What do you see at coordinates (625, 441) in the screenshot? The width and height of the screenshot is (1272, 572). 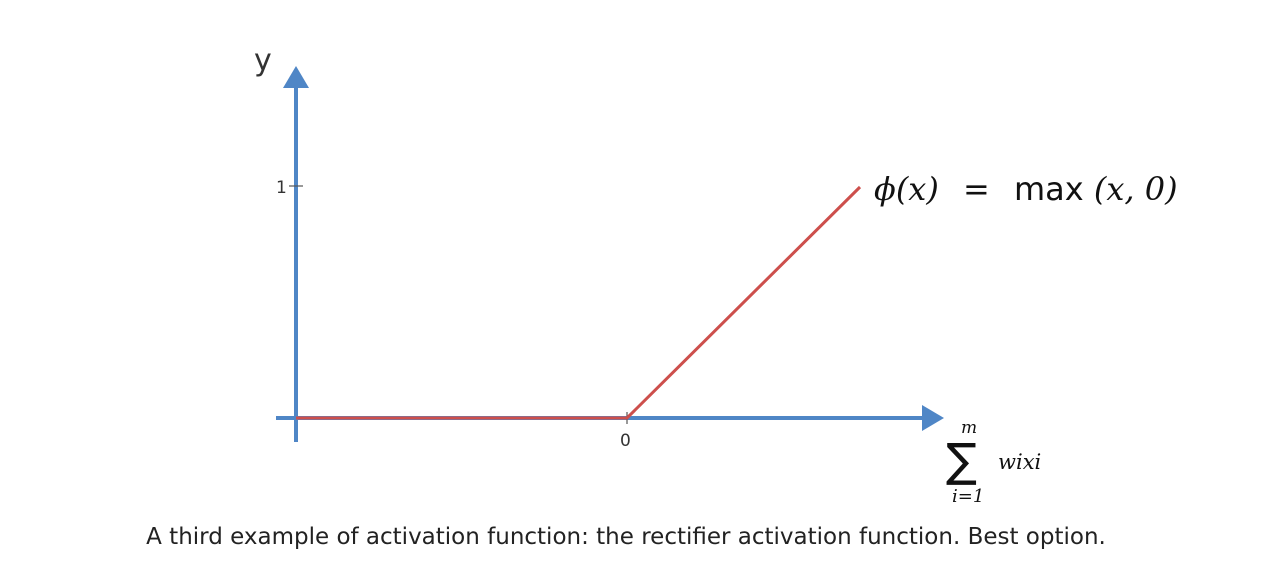 I see `x-tick-label: 0` at bounding box center [625, 441].